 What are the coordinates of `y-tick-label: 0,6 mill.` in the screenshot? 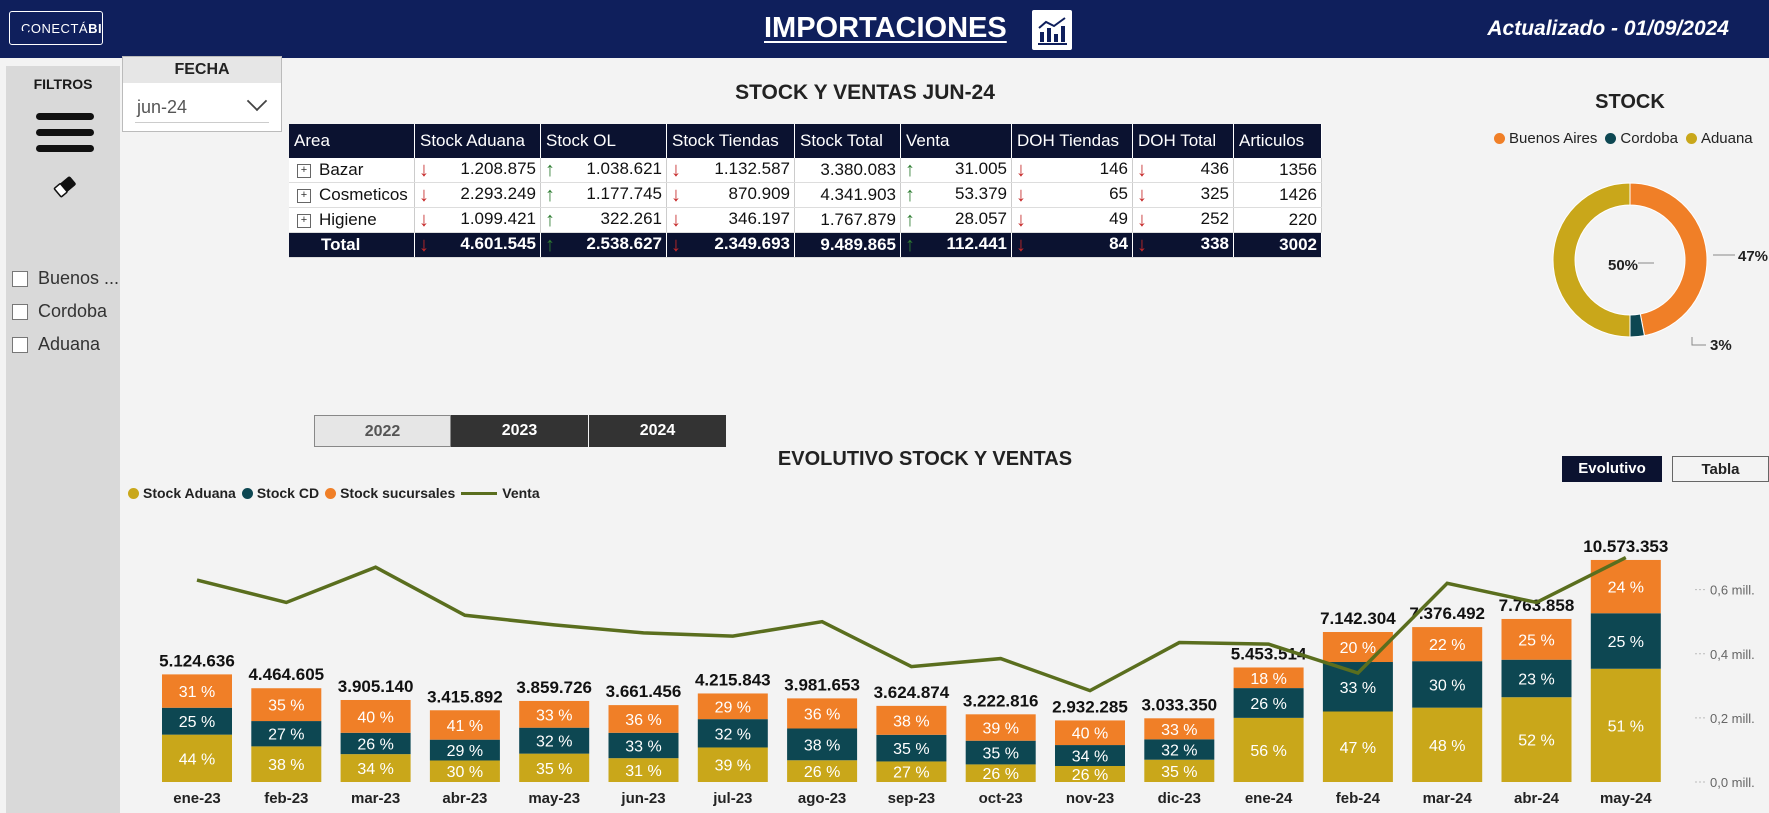 It's located at (1732, 590).